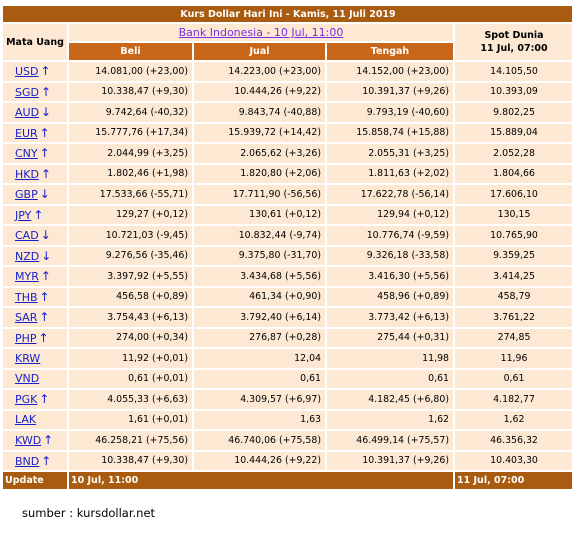  What do you see at coordinates (302, 256) in the screenshot?
I see `jual-change: (-31,70)` at bounding box center [302, 256].